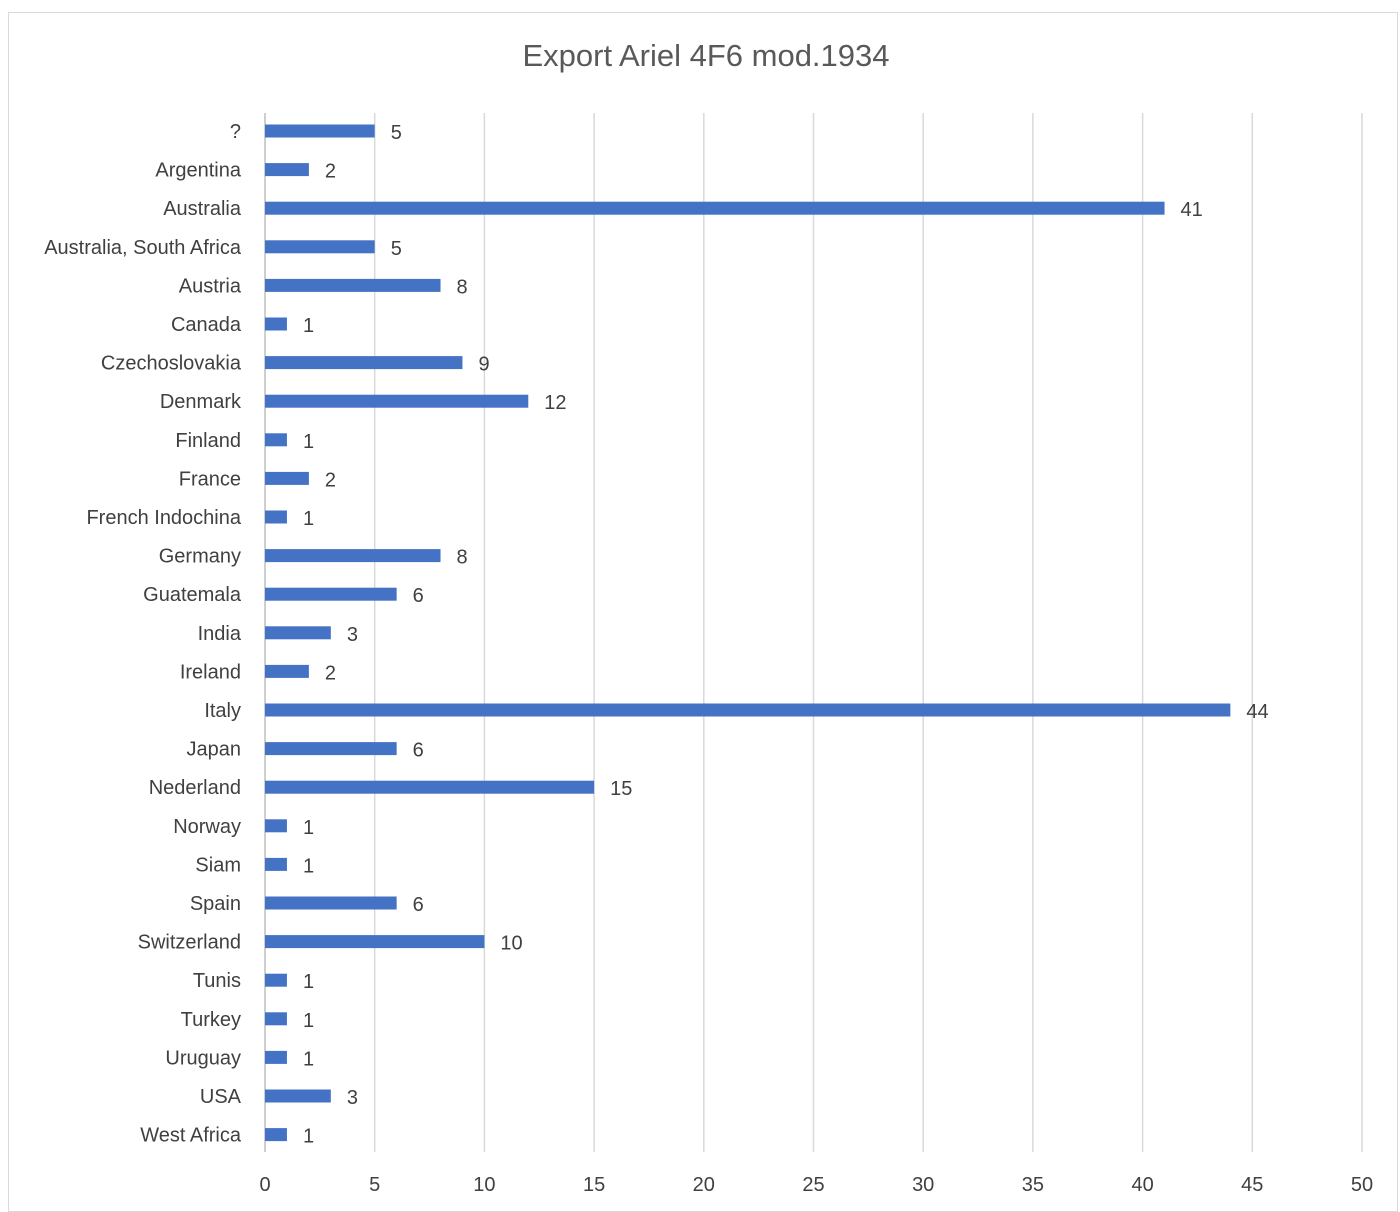  I want to click on data-label: 41, so click(1192, 210).